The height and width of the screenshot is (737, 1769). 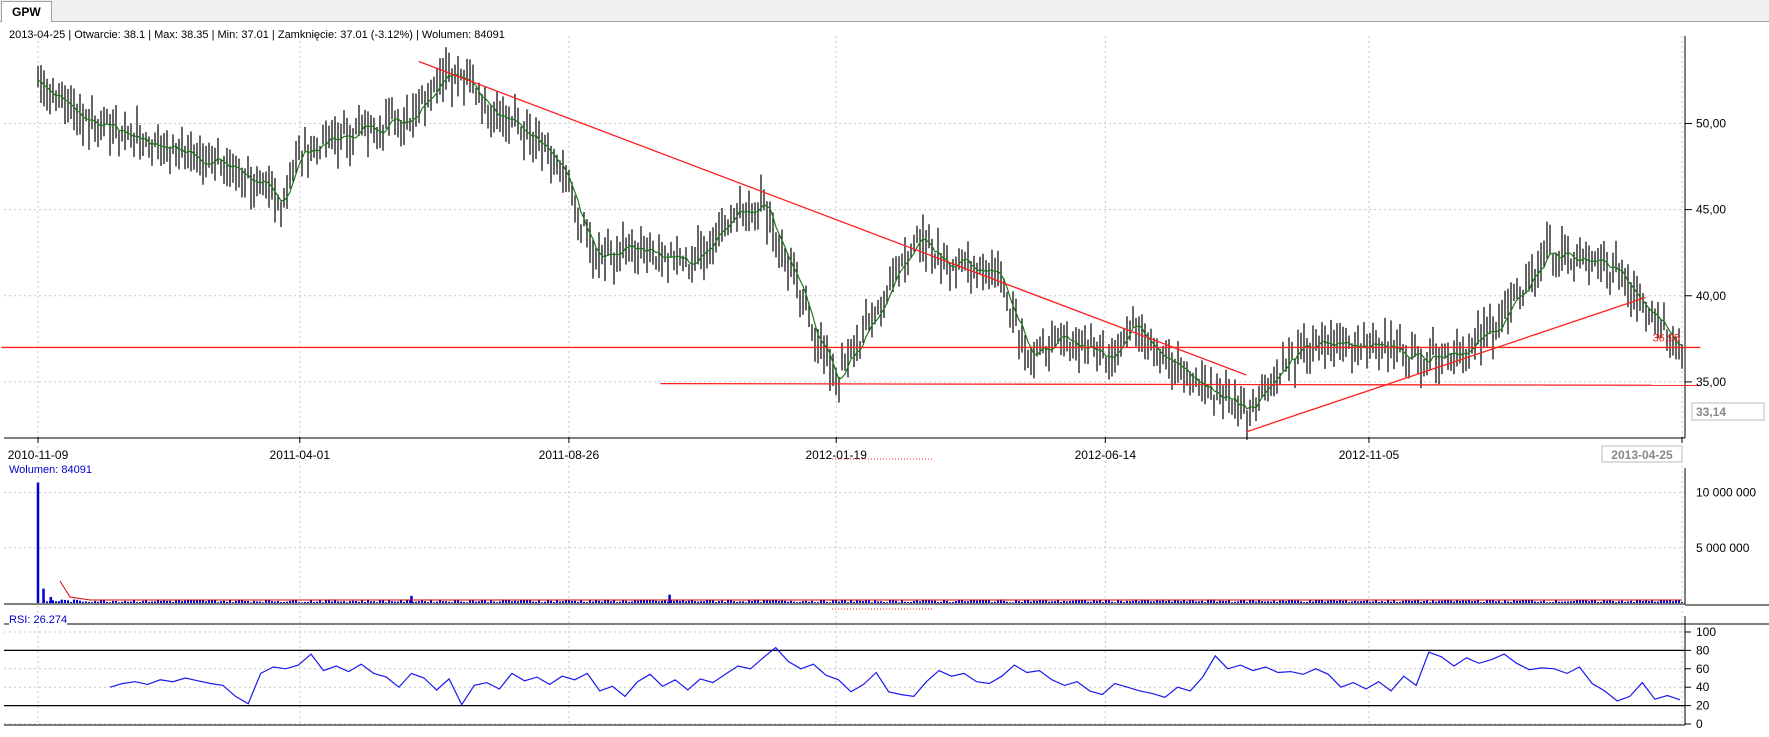 What do you see at coordinates (1699, 724) in the screenshot?
I see `rsi-tick-label: 0` at bounding box center [1699, 724].